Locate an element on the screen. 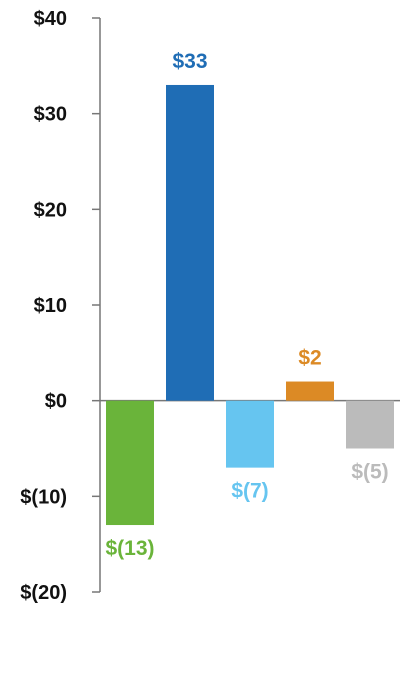 Image resolution: width=420 pixels, height=690 pixels. data-label: $33 is located at coordinates (189, 61).